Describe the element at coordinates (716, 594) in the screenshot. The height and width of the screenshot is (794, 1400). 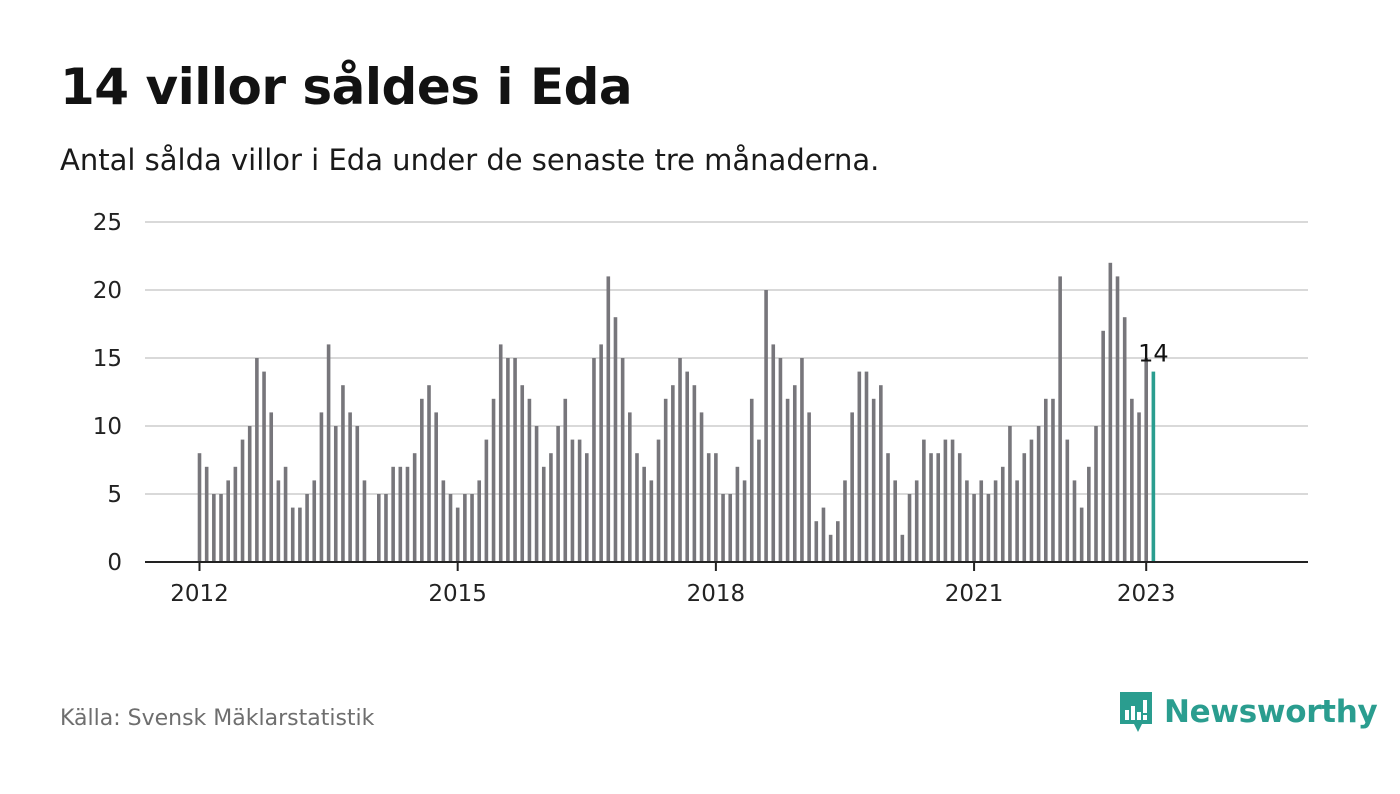
I see `x-tick-label: 2018` at that location.